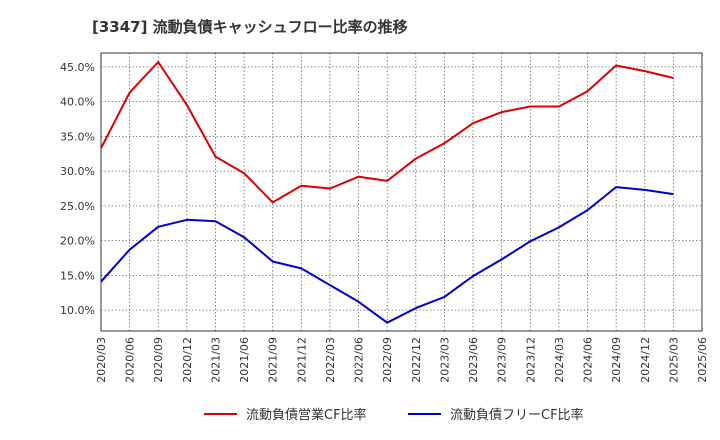 This screenshot has height=440, width=720. Describe the element at coordinates (444, 360) in the screenshot. I see `x-tick-label: 2023/03` at that location.